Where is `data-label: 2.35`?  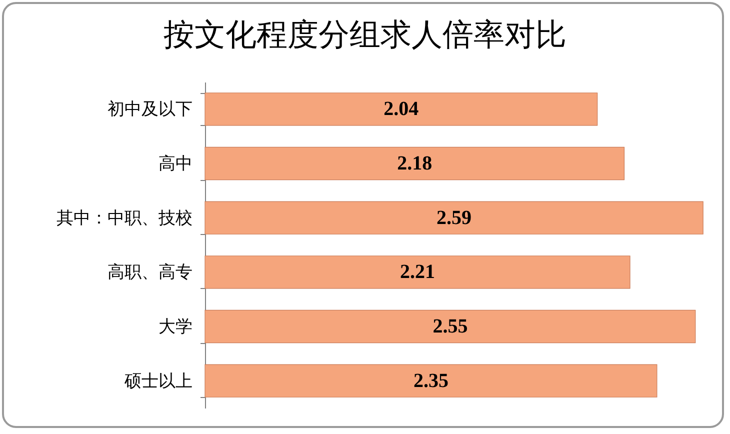
data-label: 2.35 is located at coordinates (430, 381).